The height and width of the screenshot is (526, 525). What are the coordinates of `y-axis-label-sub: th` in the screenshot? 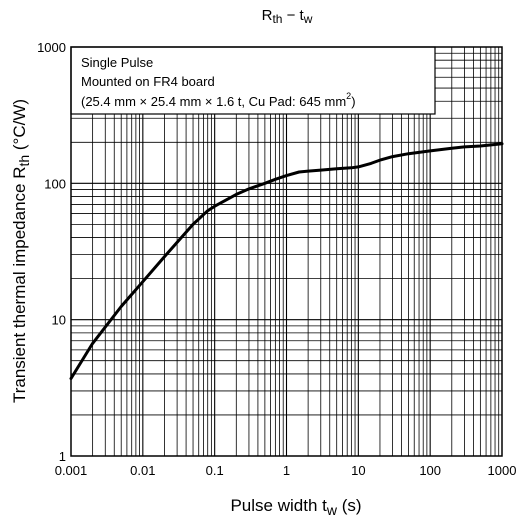 It's located at (24, 161).